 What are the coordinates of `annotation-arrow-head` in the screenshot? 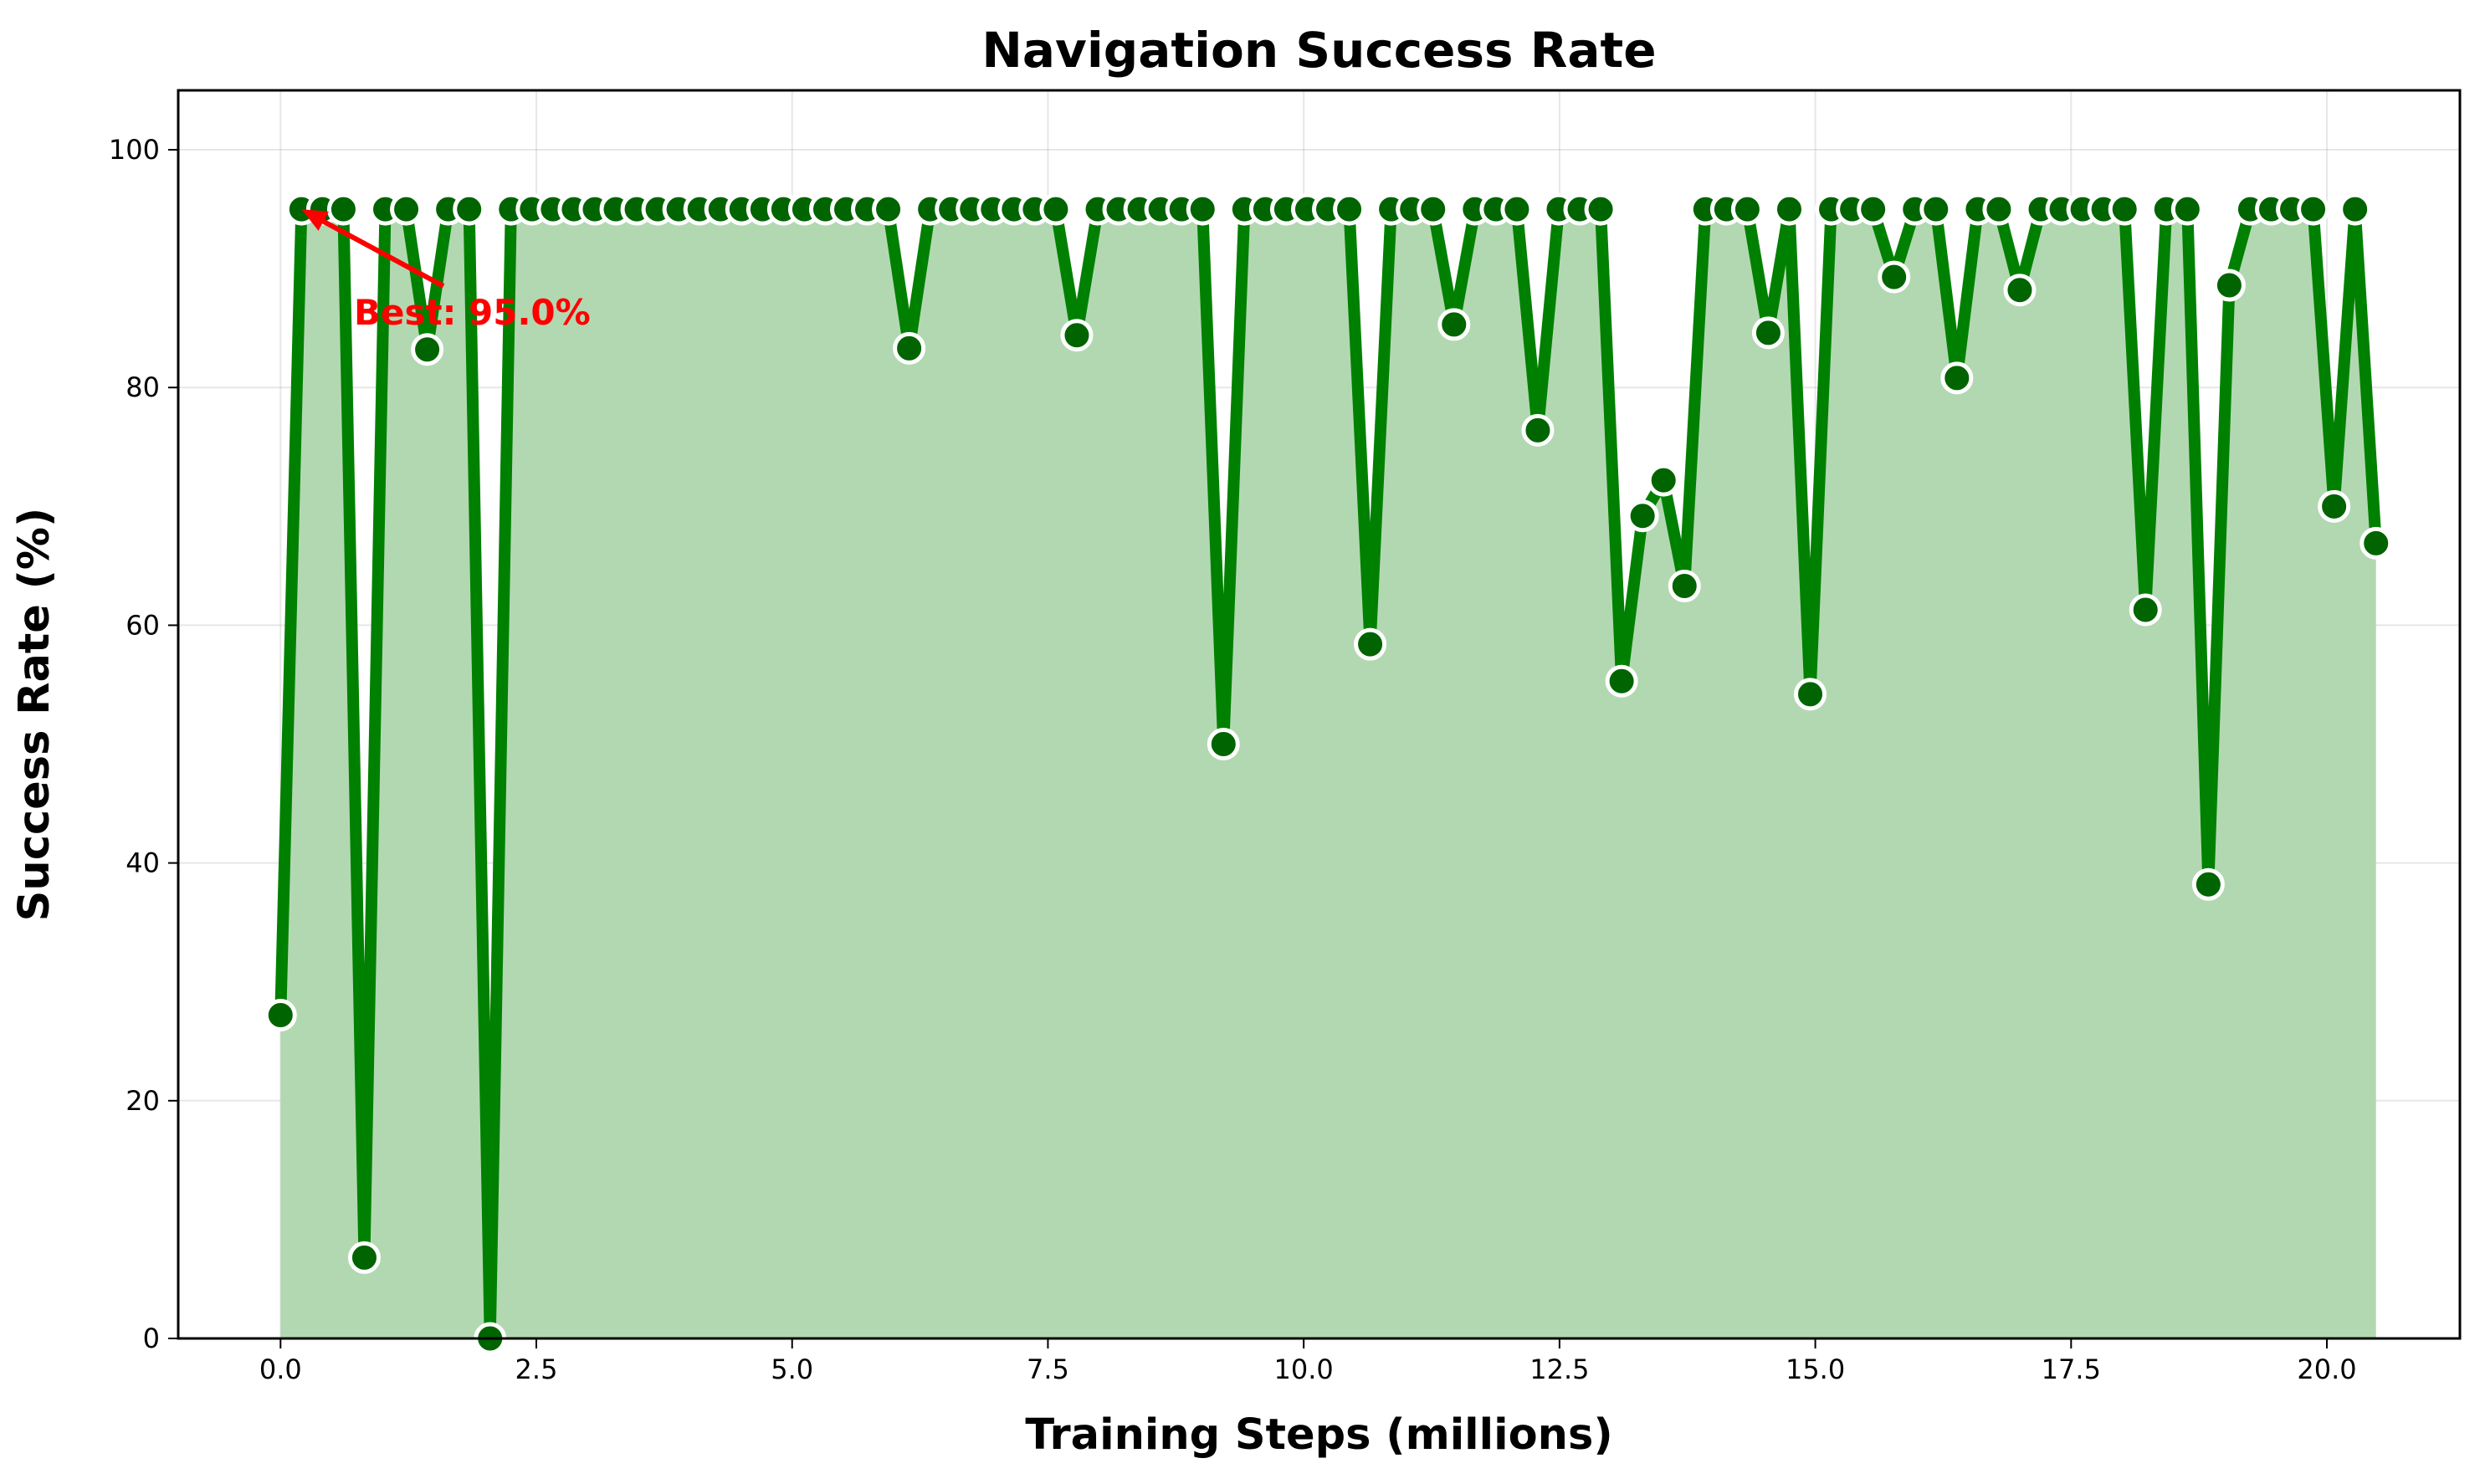 It's located at (315, 220).